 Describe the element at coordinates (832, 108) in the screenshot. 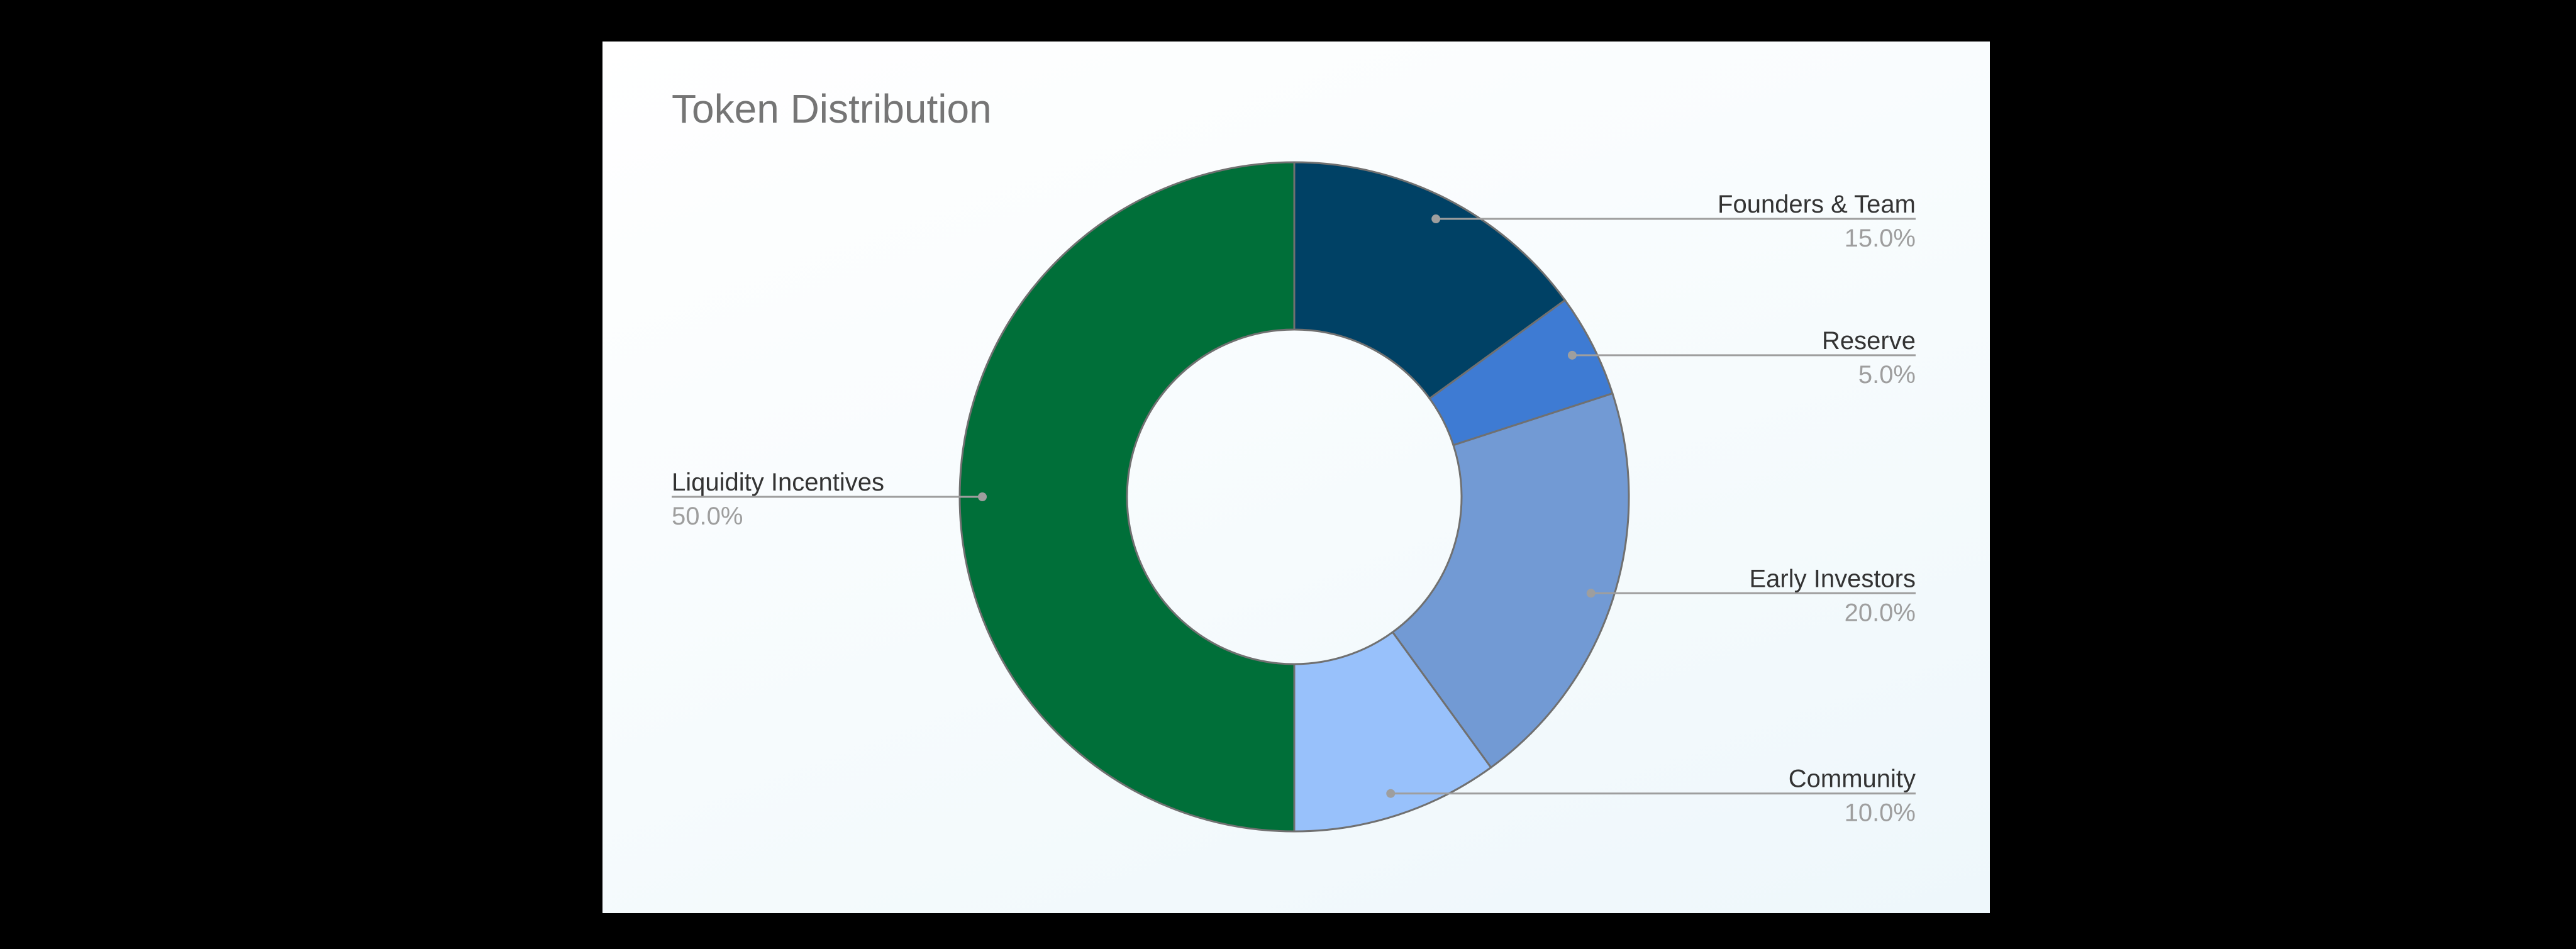

I see `chart-title: Token Distribution` at that location.